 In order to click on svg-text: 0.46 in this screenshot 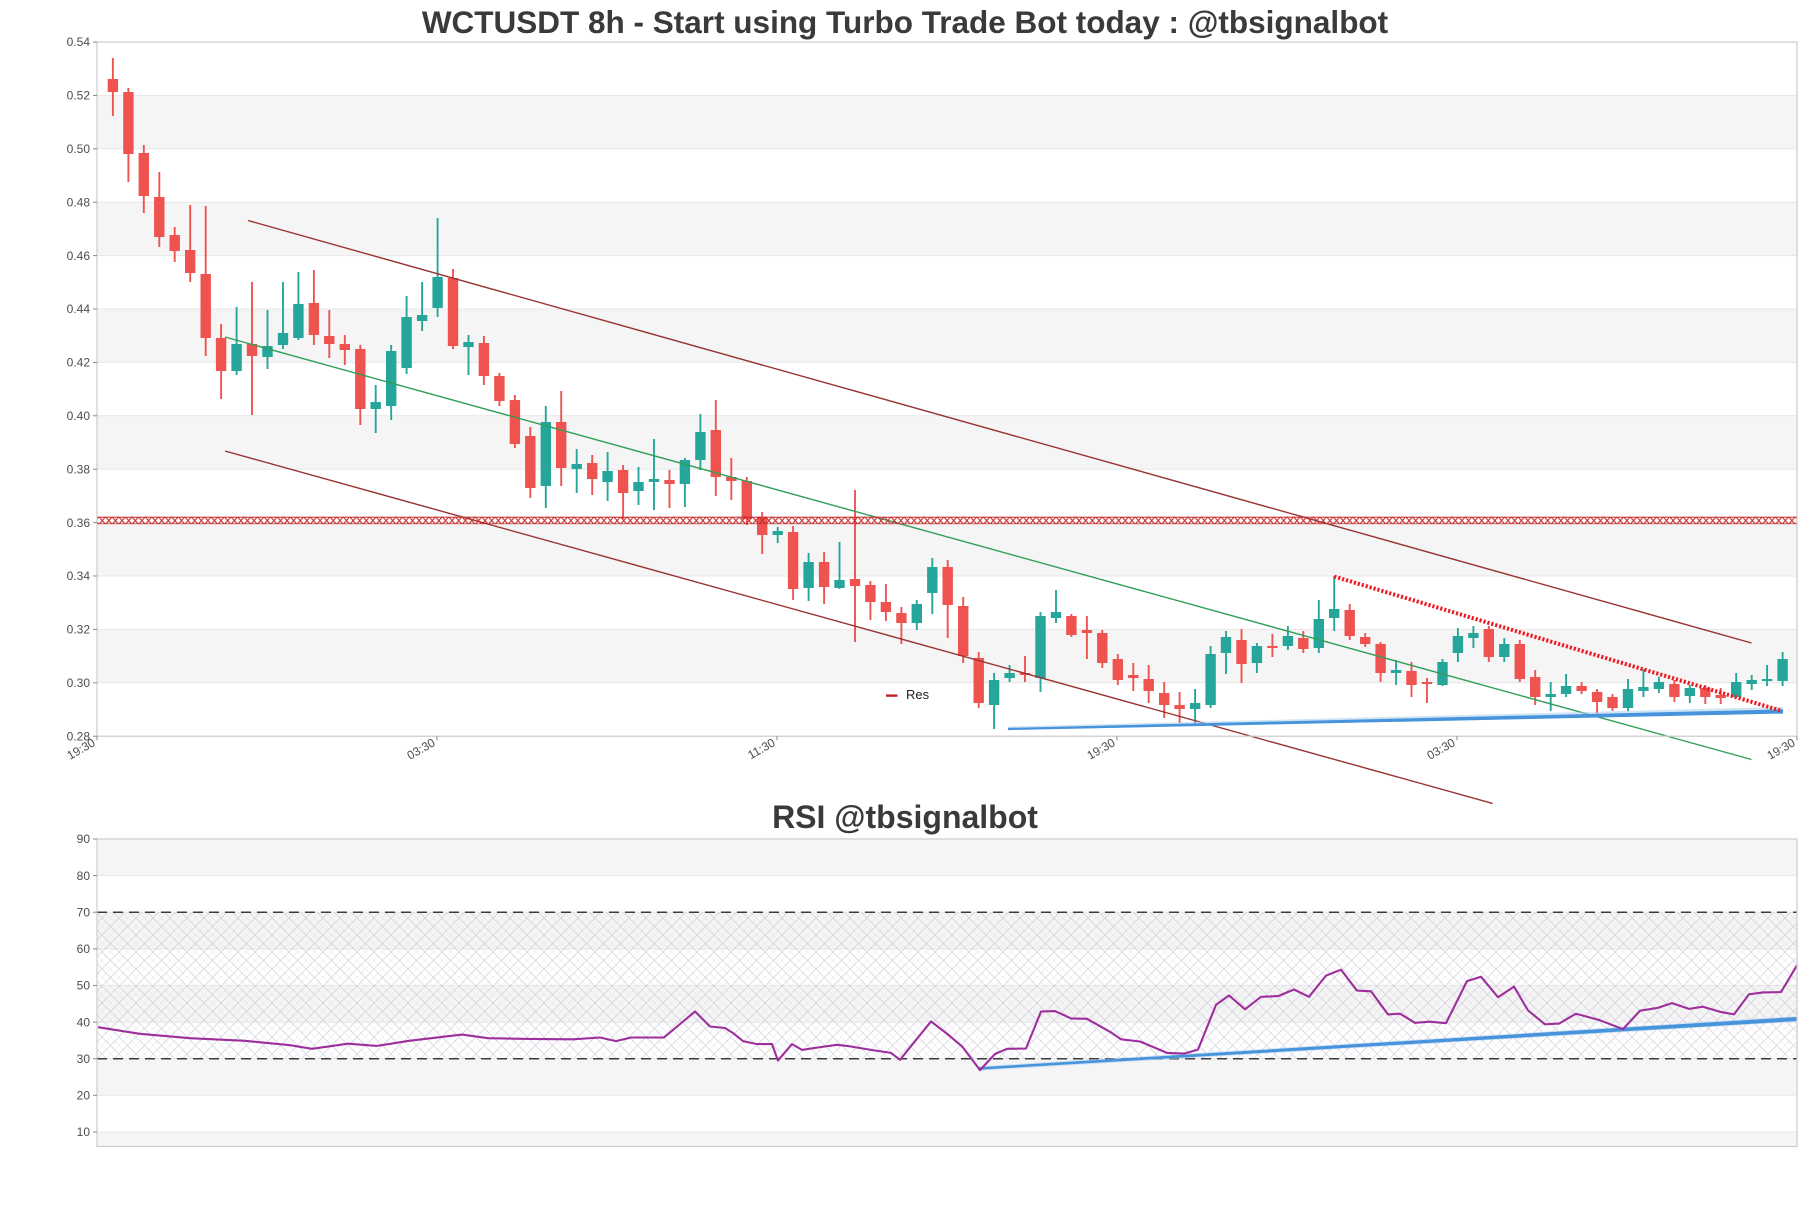, I will do `click(79, 256)`.